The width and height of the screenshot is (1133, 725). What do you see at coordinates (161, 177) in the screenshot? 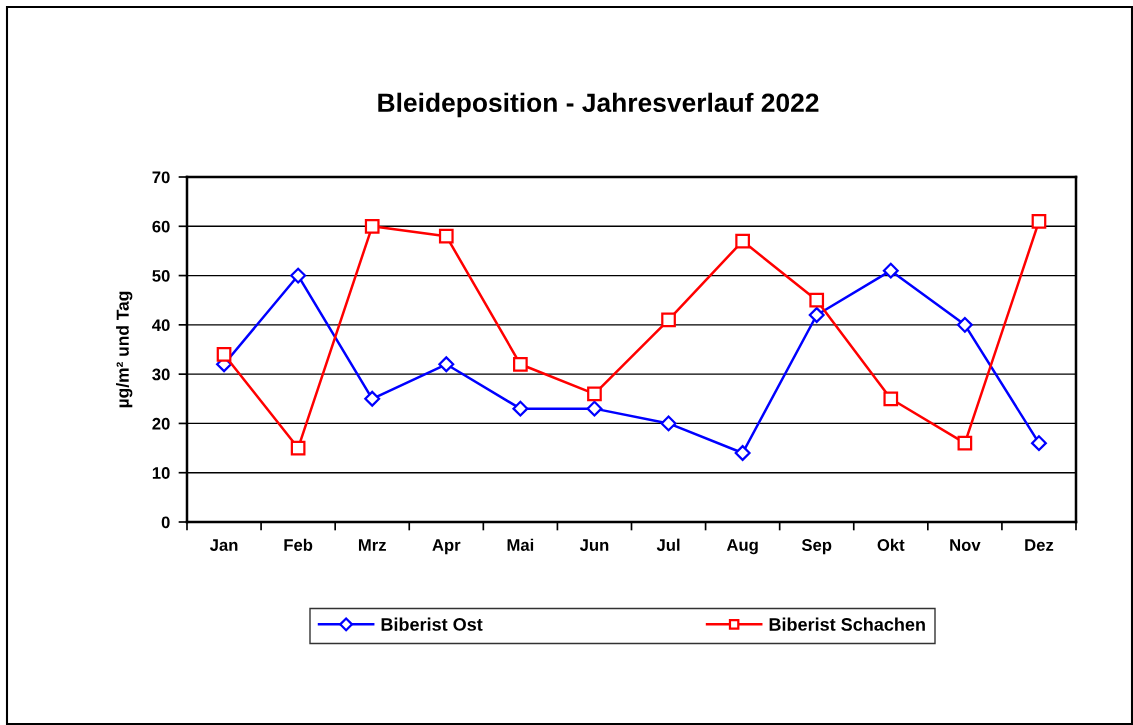
I see `y-tick-label: 70` at bounding box center [161, 177].